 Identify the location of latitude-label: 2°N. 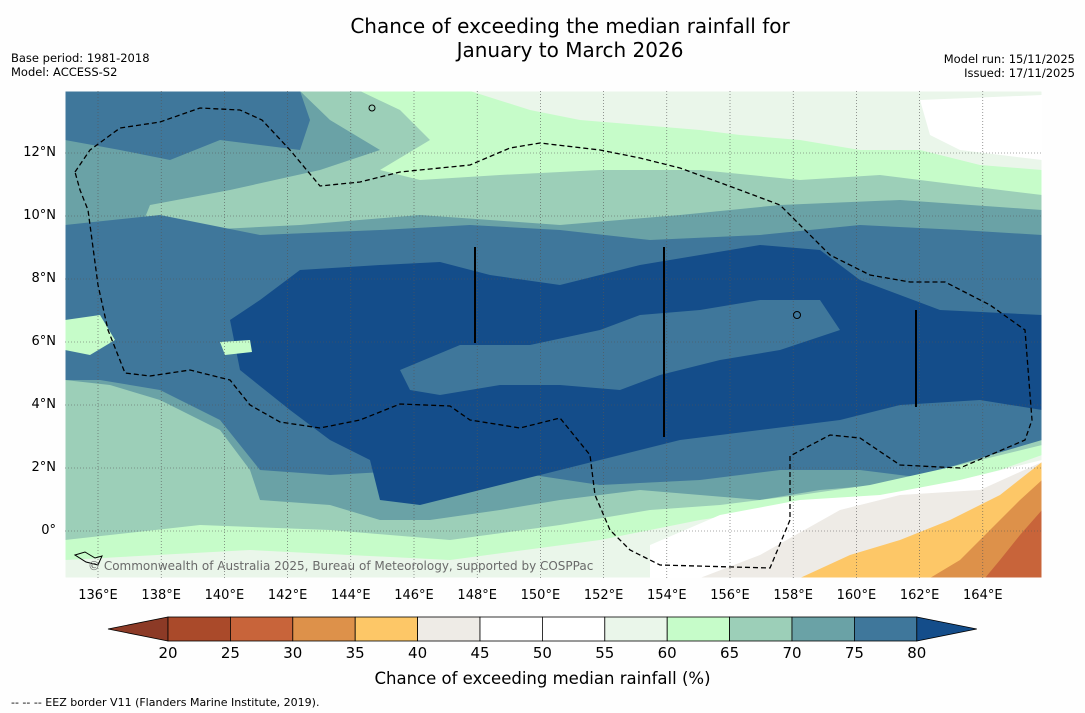
(44, 467).